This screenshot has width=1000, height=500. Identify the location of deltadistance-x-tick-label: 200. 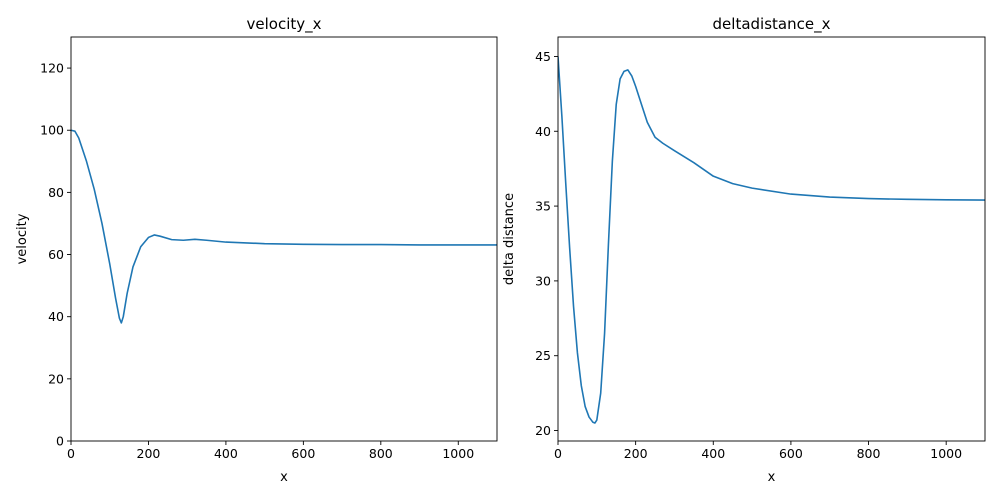
(636, 453).